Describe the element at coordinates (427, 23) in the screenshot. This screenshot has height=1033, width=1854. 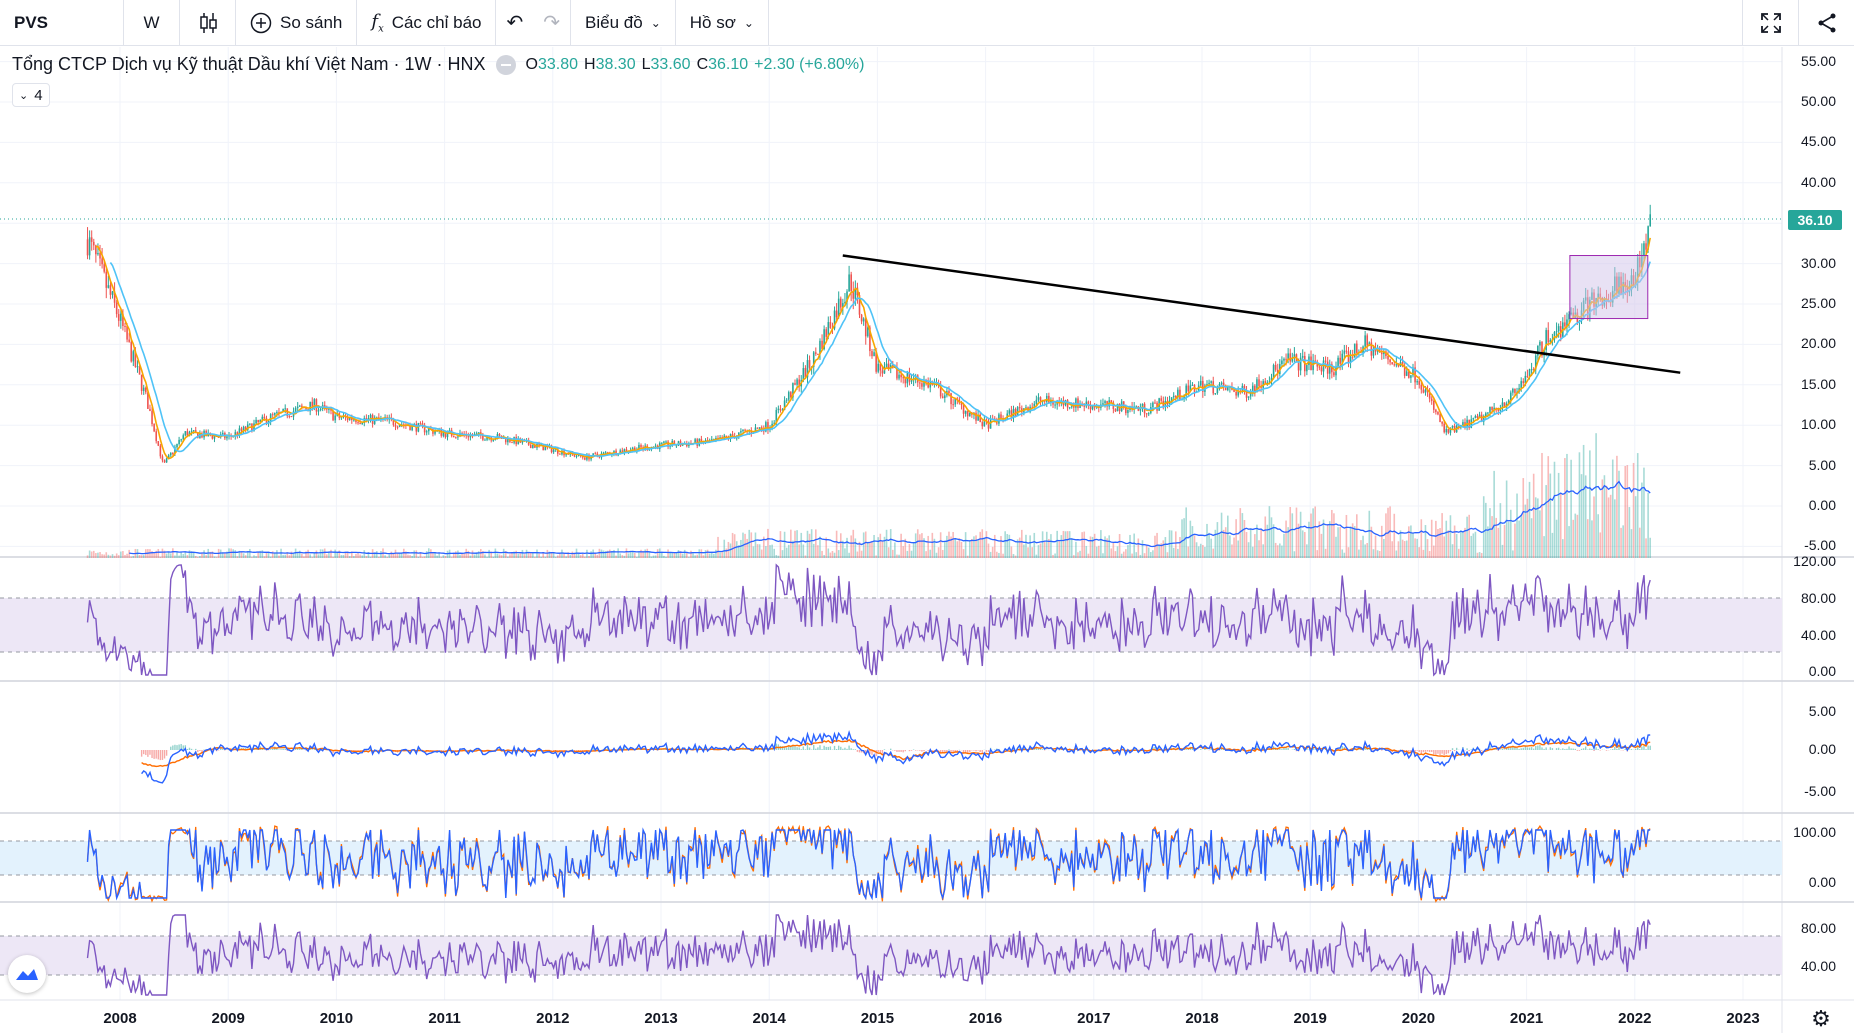
I see `indicators-button: fx Các chỉ báo` at that location.